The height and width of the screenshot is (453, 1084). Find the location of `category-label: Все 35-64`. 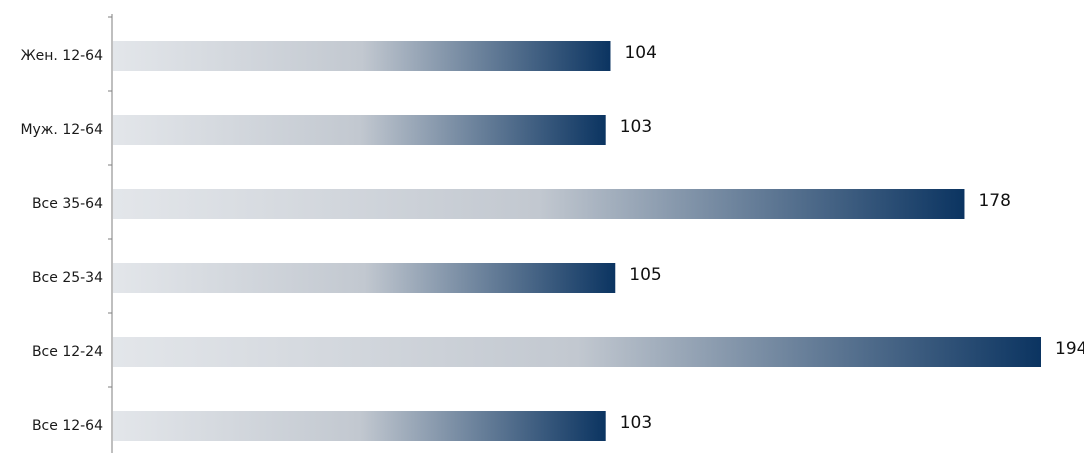

category-label: Все 35-64 is located at coordinates (67, 204).